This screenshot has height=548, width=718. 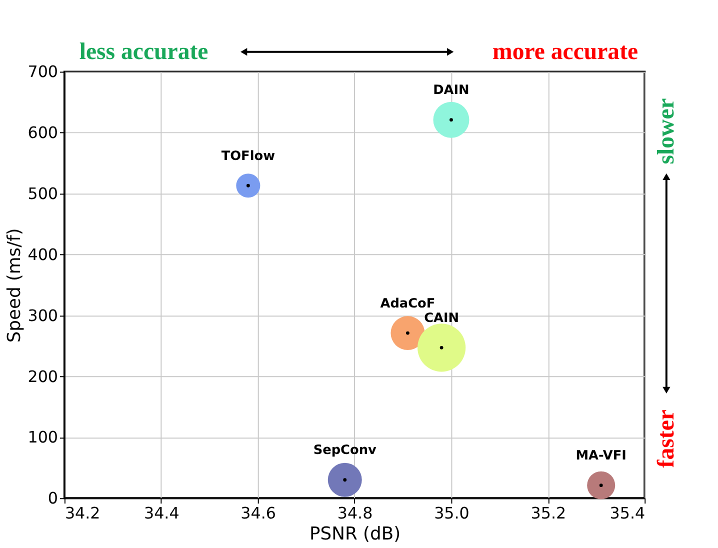 I want to click on x-tick-label: 34.6, so click(x=258, y=512).